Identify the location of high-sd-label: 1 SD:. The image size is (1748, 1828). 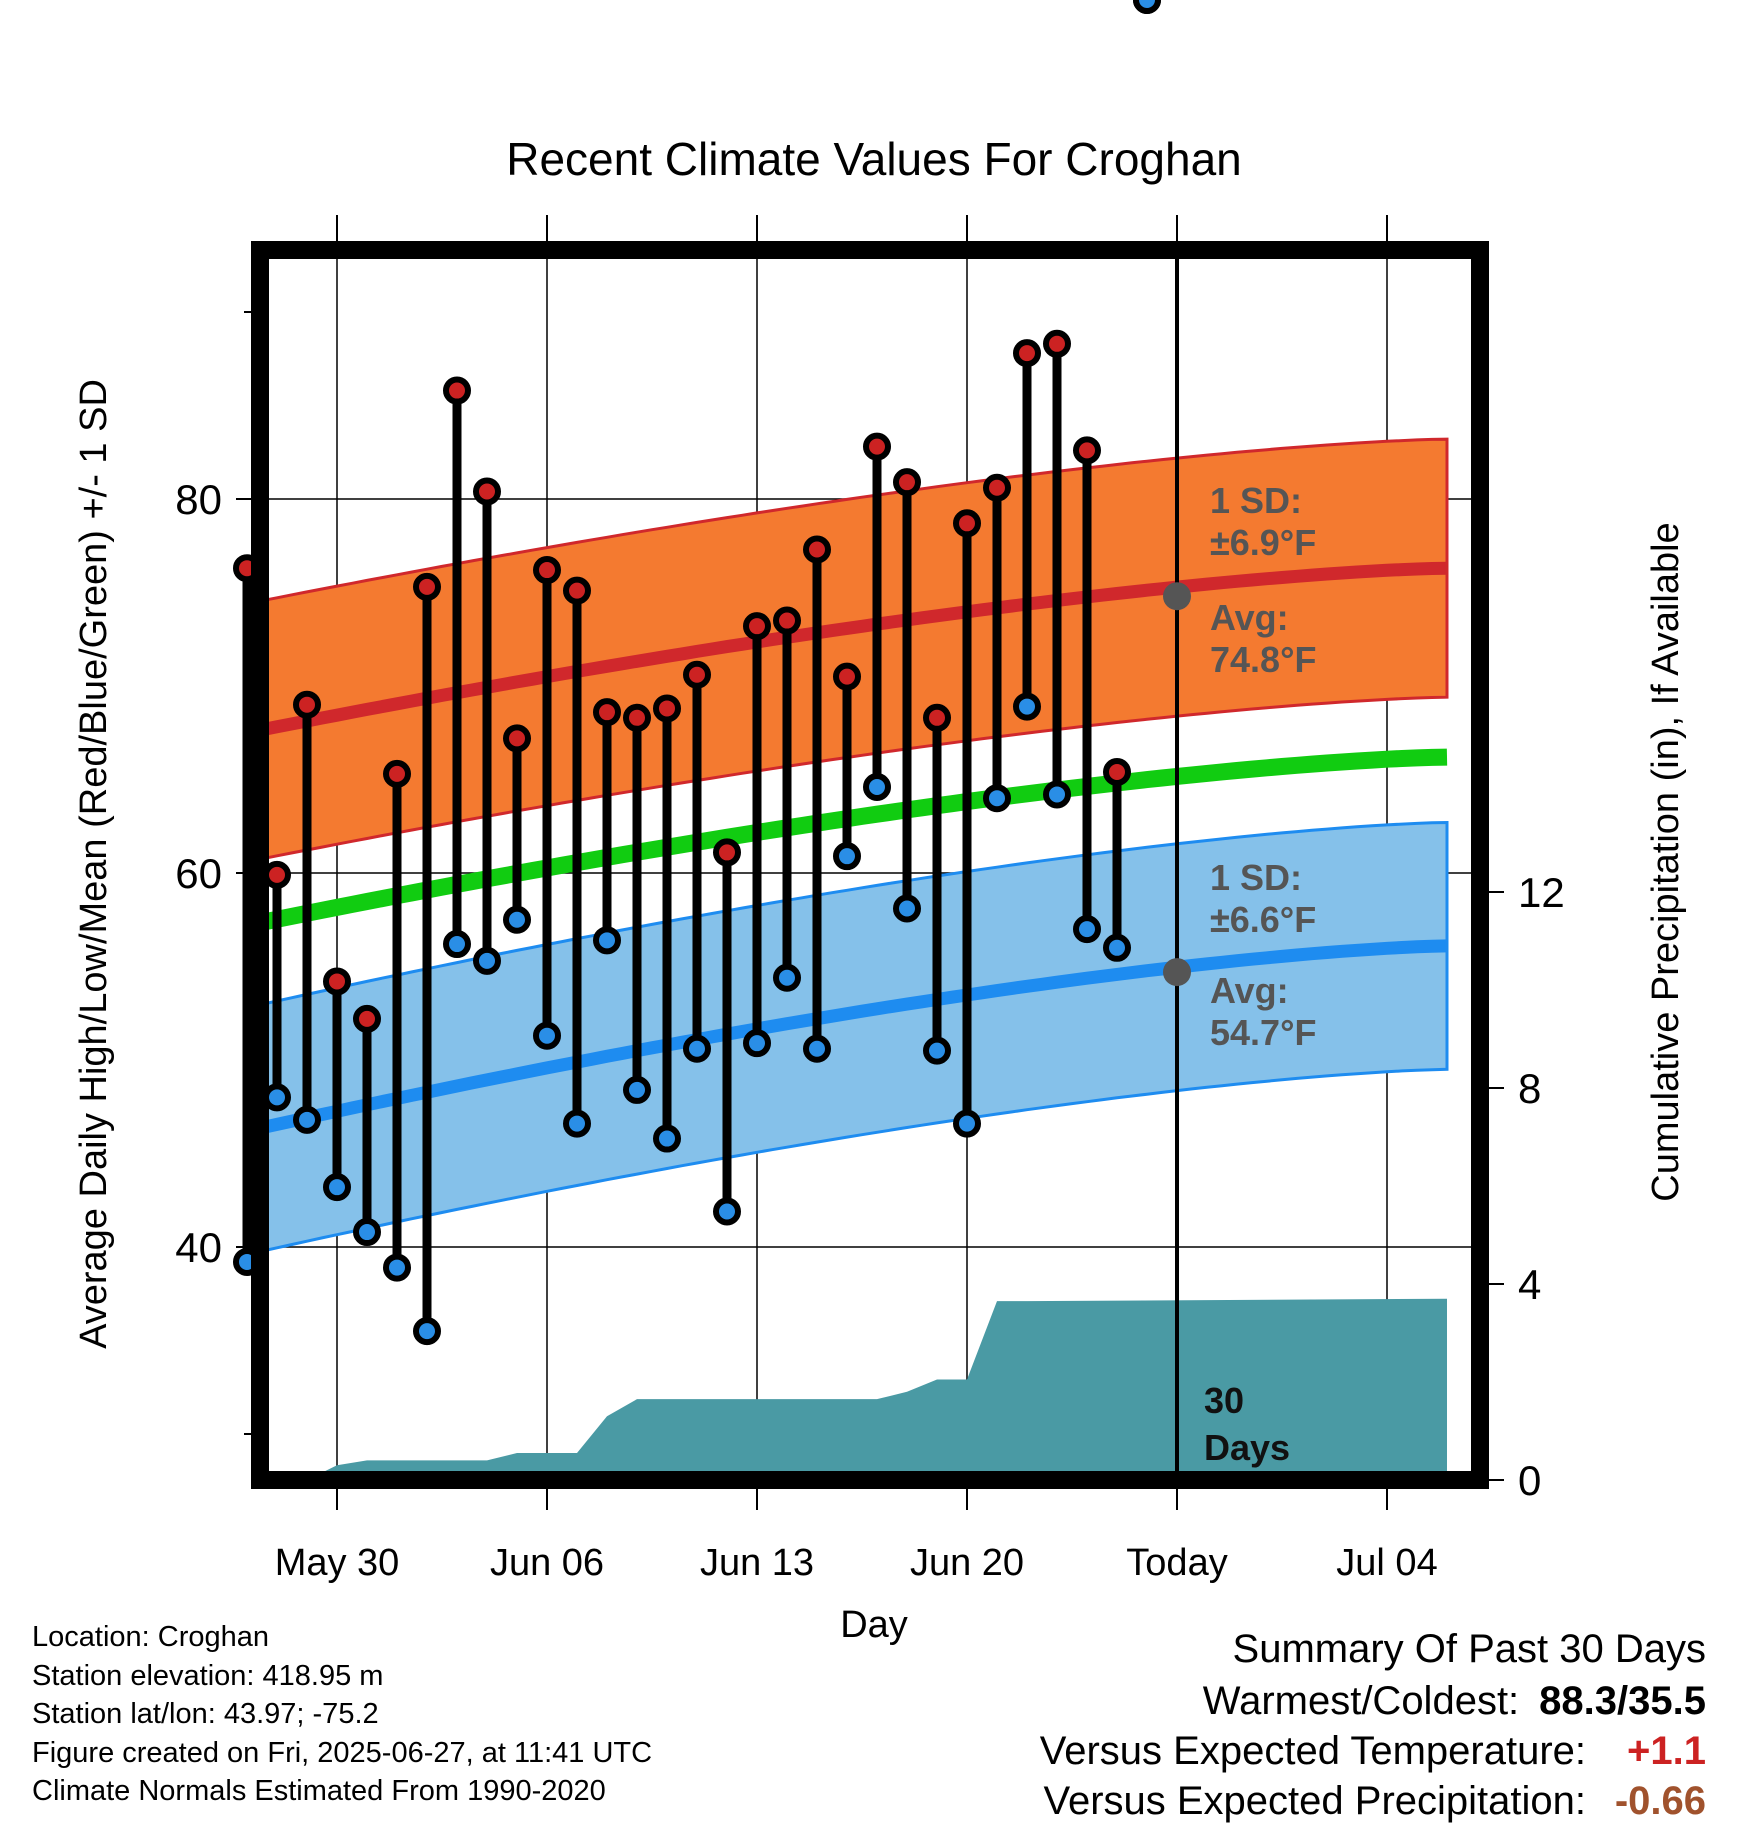
(1256, 500).